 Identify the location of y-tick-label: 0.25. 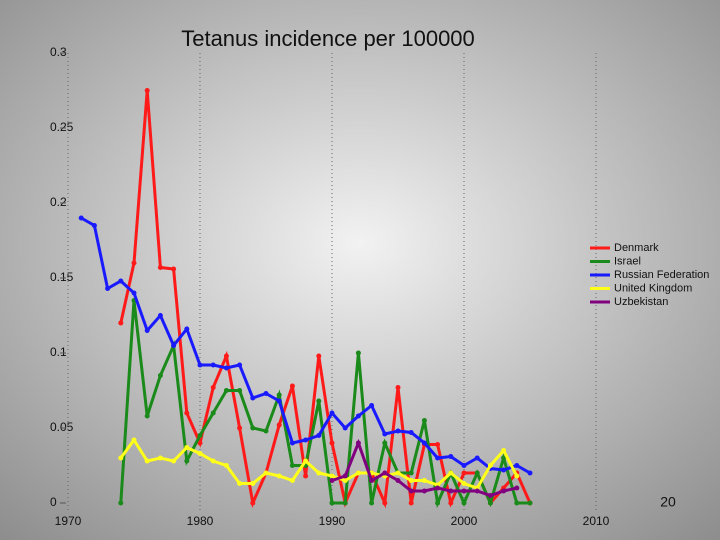
(62, 127).